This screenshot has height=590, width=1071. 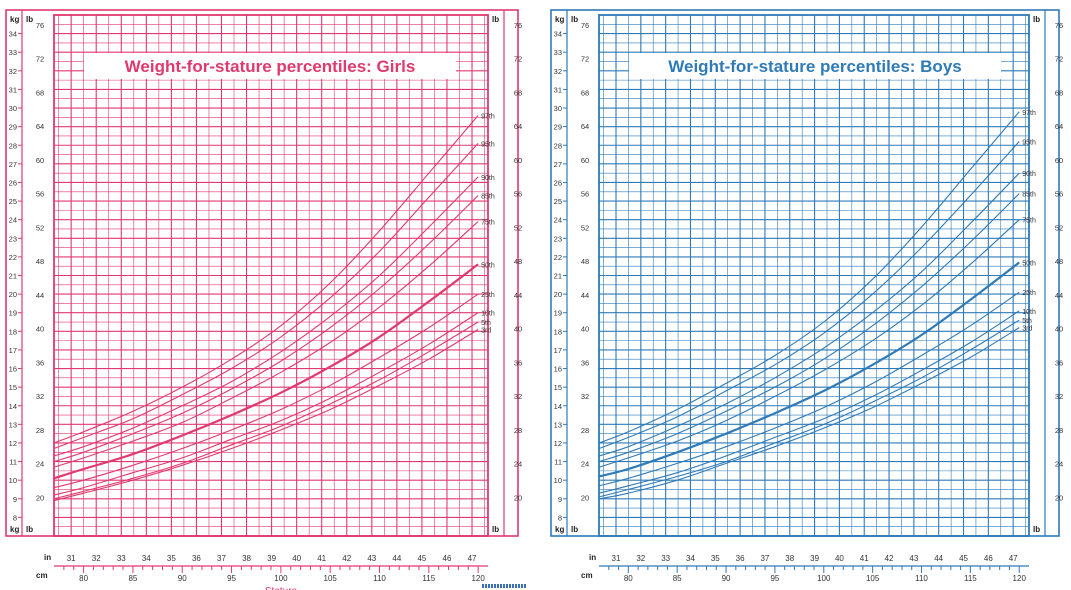 I want to click on y-tick-label-lb: 44, so click(x=585, y=295).